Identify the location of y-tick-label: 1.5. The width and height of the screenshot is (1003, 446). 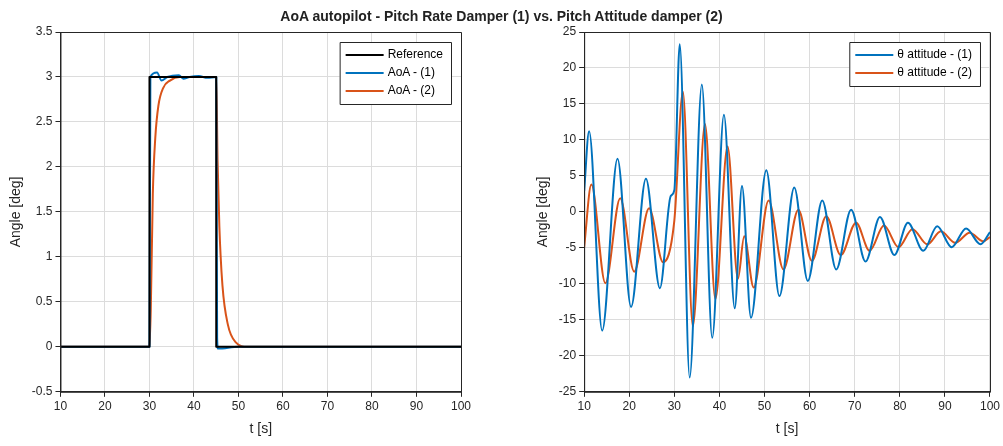
(44, 211).